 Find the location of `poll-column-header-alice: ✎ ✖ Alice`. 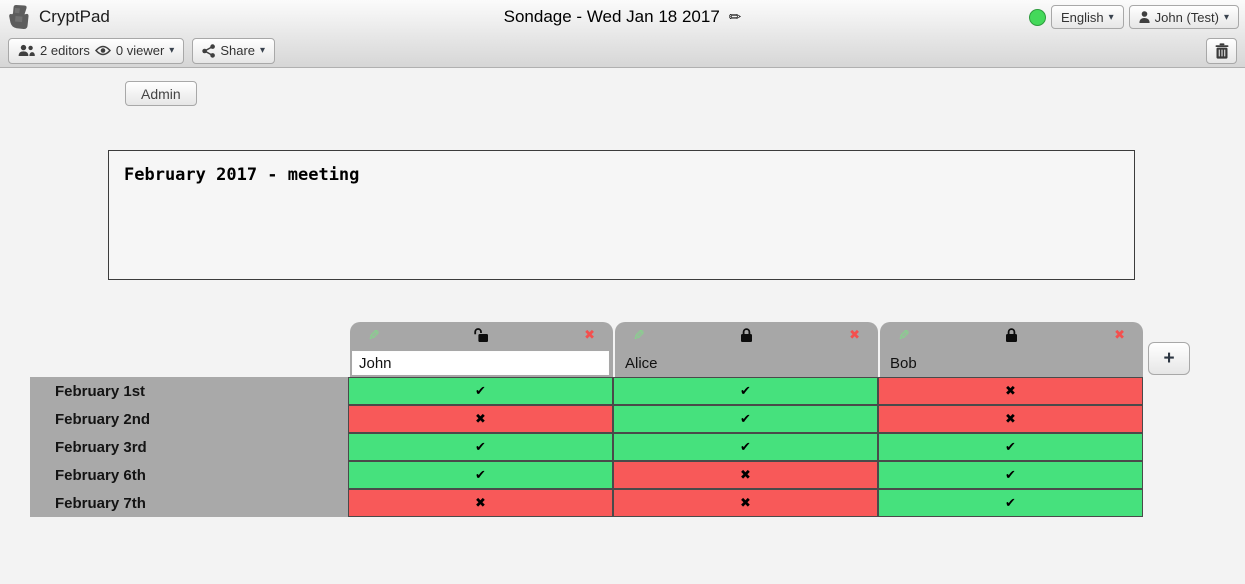

poll-column-header-alice: ✎ ✖ Alice is located at coordinates (746, 349).